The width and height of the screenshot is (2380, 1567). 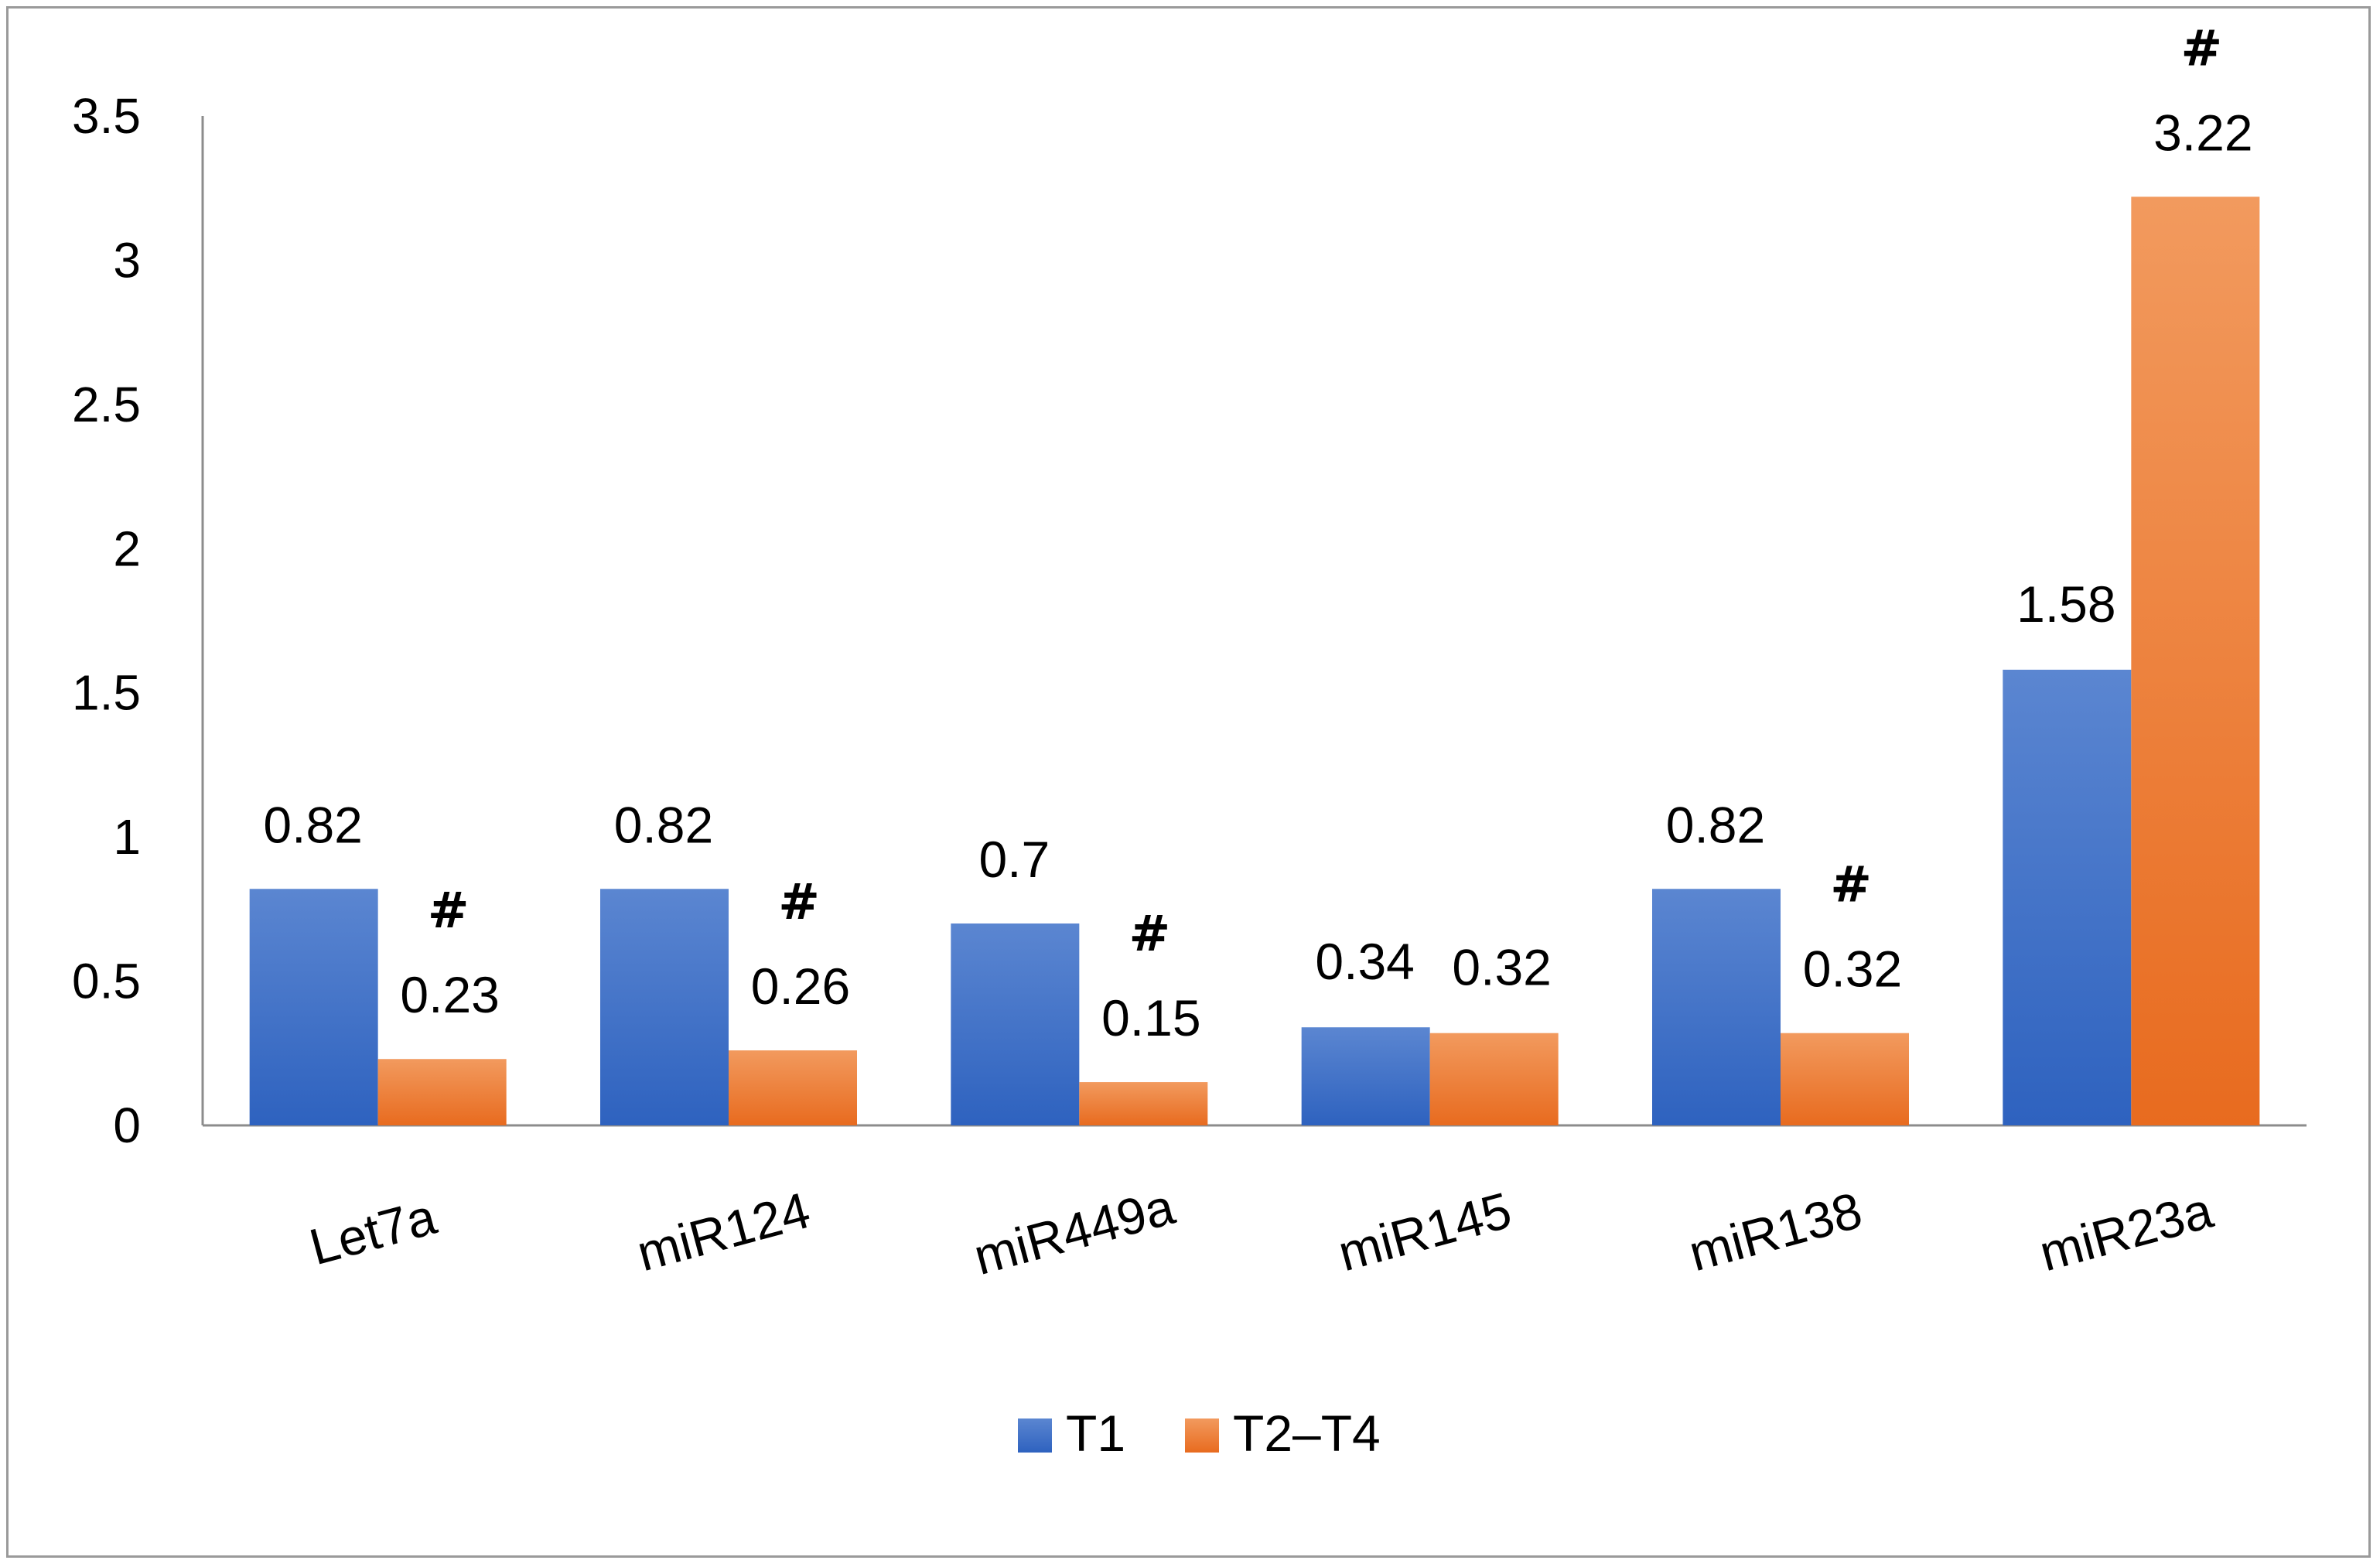 What do you see at coordinates (314, 1007) in the screenshot?
I see `bar-t1-let7a` at bounding box center [314, 1007].